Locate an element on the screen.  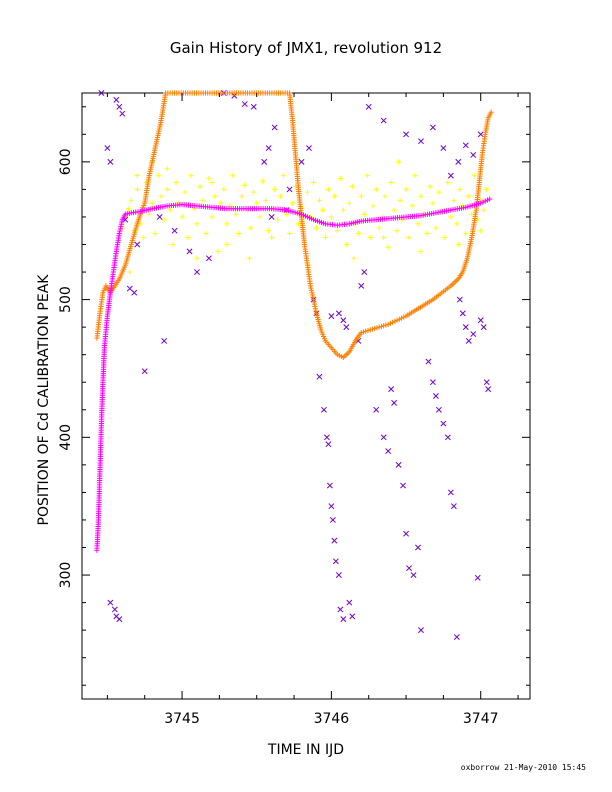
y-tick-label: 600 is located at coordinates (66, 161).